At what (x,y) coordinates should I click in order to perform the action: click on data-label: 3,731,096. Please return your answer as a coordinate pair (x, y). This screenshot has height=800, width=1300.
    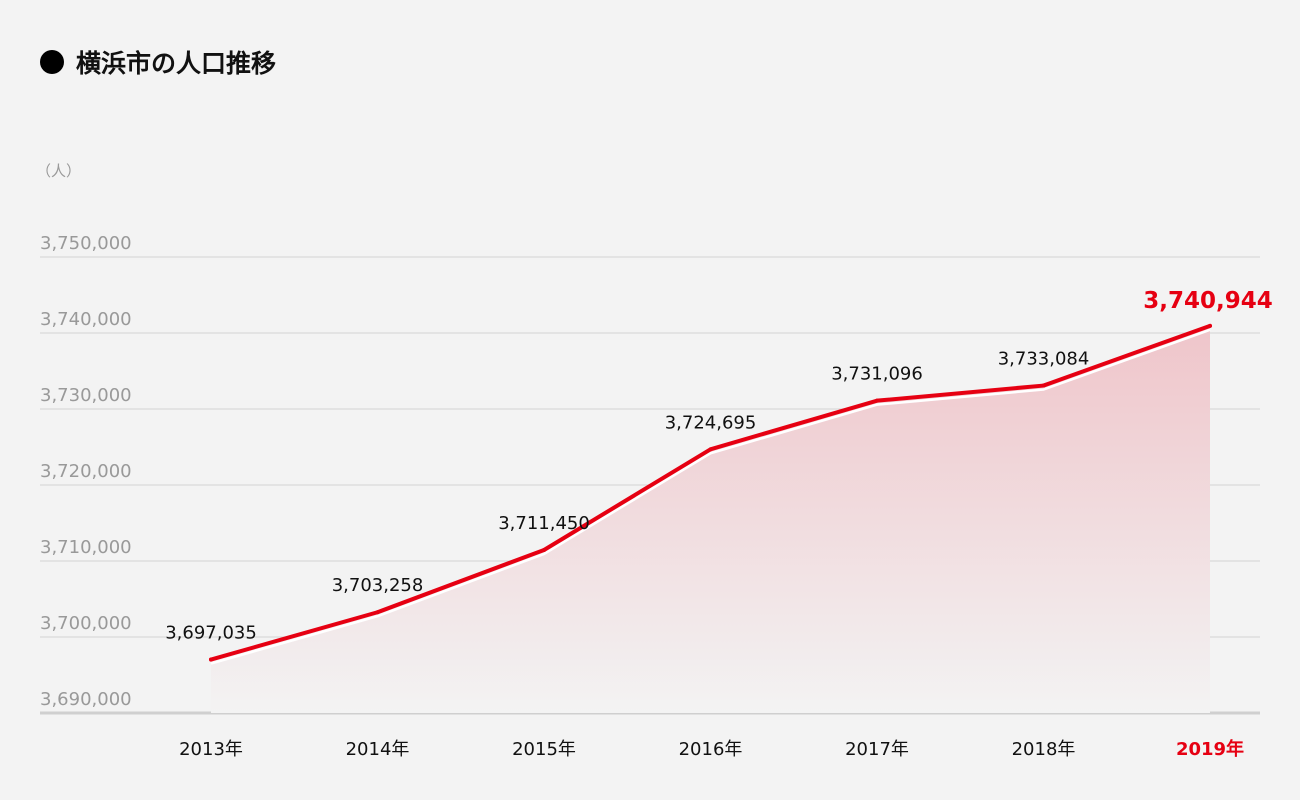
    Looking at the image, I should click on (877, 374).